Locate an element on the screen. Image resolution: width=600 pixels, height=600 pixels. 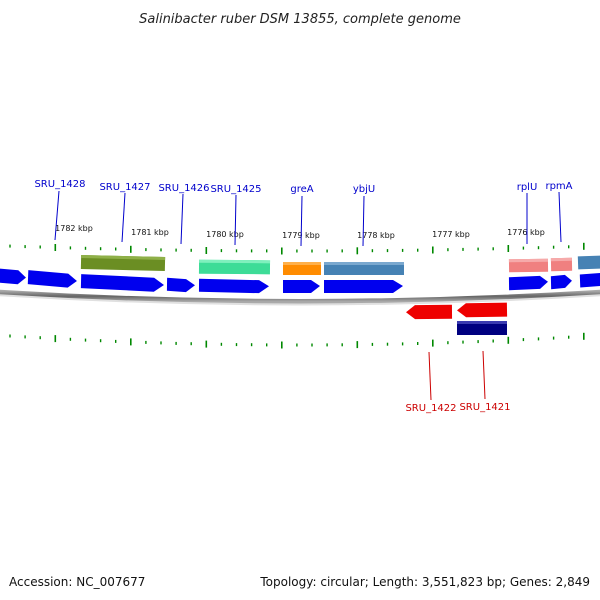
feature-bars is located at coordinates (340, 265).